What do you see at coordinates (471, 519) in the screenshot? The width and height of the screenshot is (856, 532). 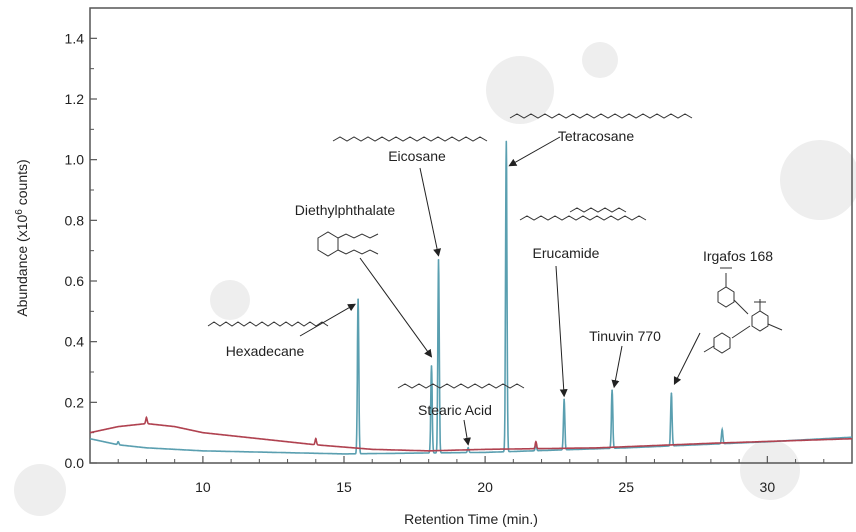 I see `x-axis-title: Retention Time (min.)` at bounding box center [471, 519].